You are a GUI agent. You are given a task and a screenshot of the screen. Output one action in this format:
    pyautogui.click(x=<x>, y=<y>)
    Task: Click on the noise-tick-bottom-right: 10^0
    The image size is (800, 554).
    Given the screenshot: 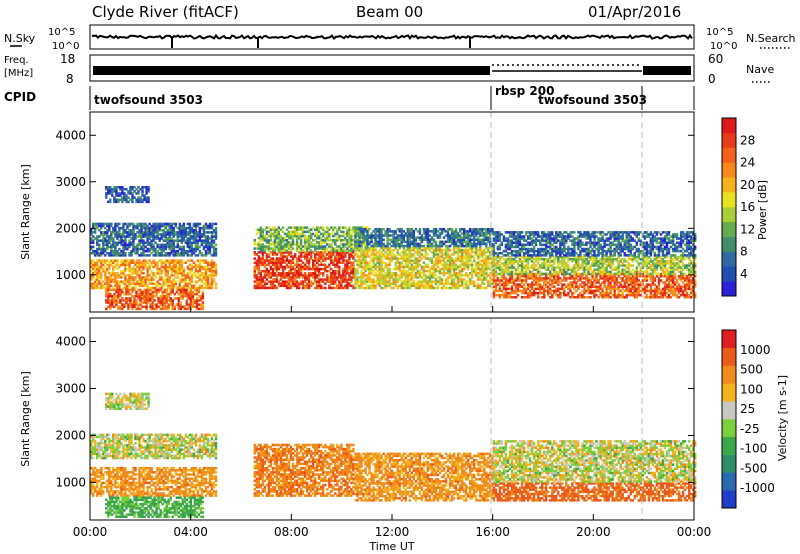 What is the action you would take?
    pyautogui.click(x=723, y=46)
    